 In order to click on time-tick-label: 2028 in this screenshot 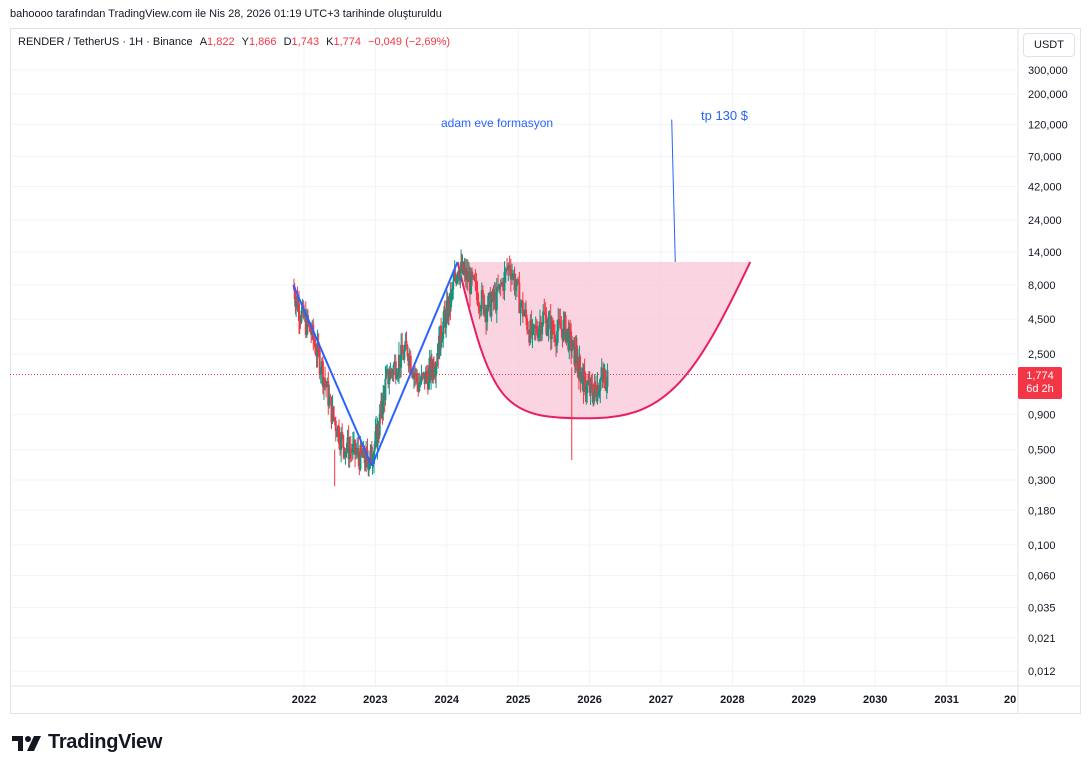, I will do `click(732, 700)`.